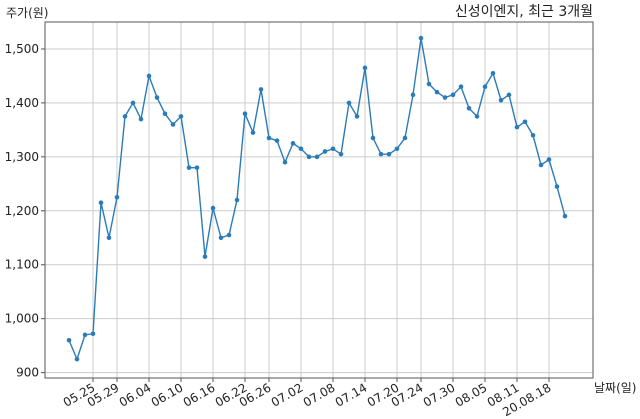 This screenshot has width=640, height=419. Describe the element at coordinates (22, 211) in the screenshot. I see `y-tick-label: 1,200` at that location.